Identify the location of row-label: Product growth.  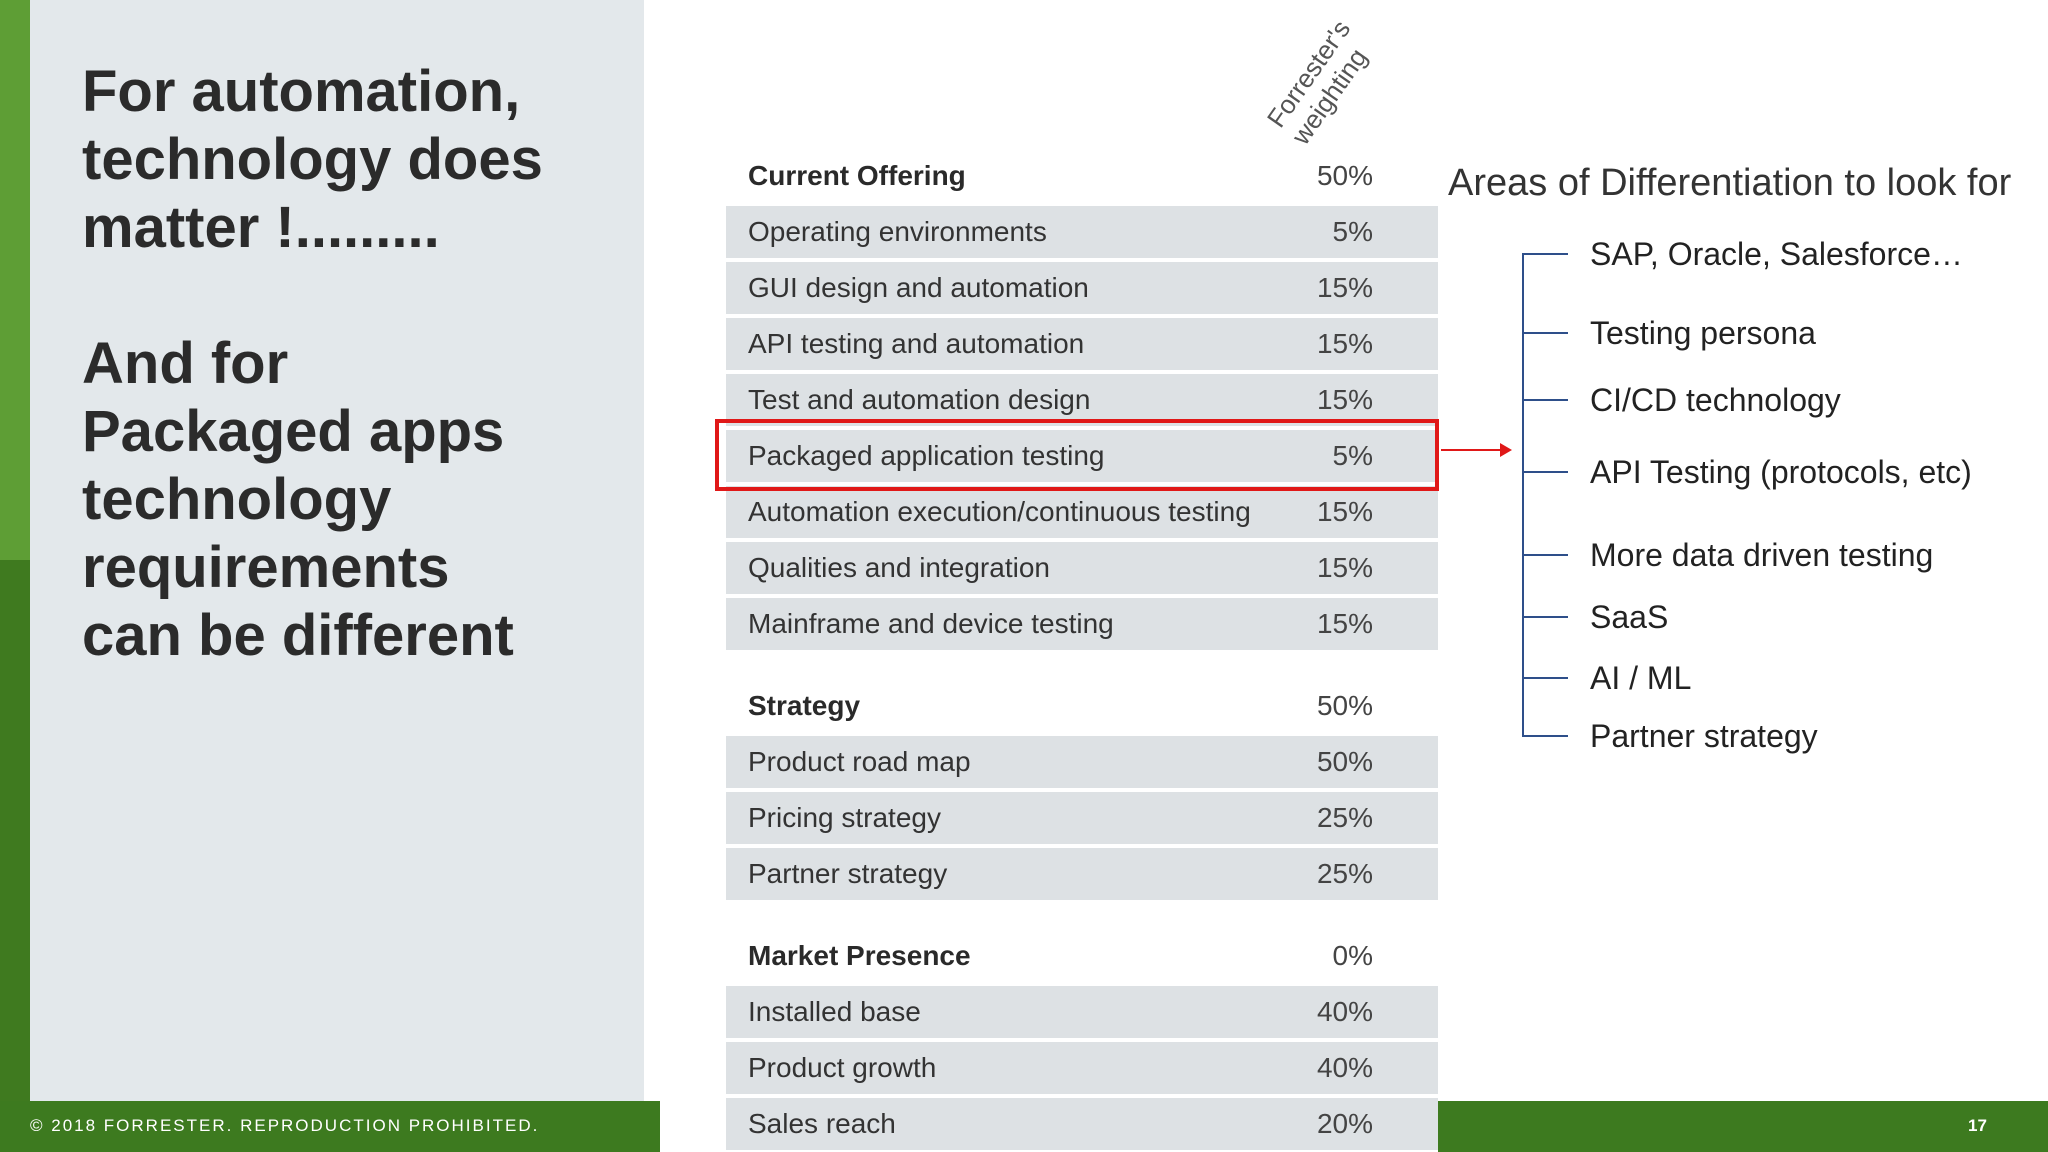
(842, 1067).